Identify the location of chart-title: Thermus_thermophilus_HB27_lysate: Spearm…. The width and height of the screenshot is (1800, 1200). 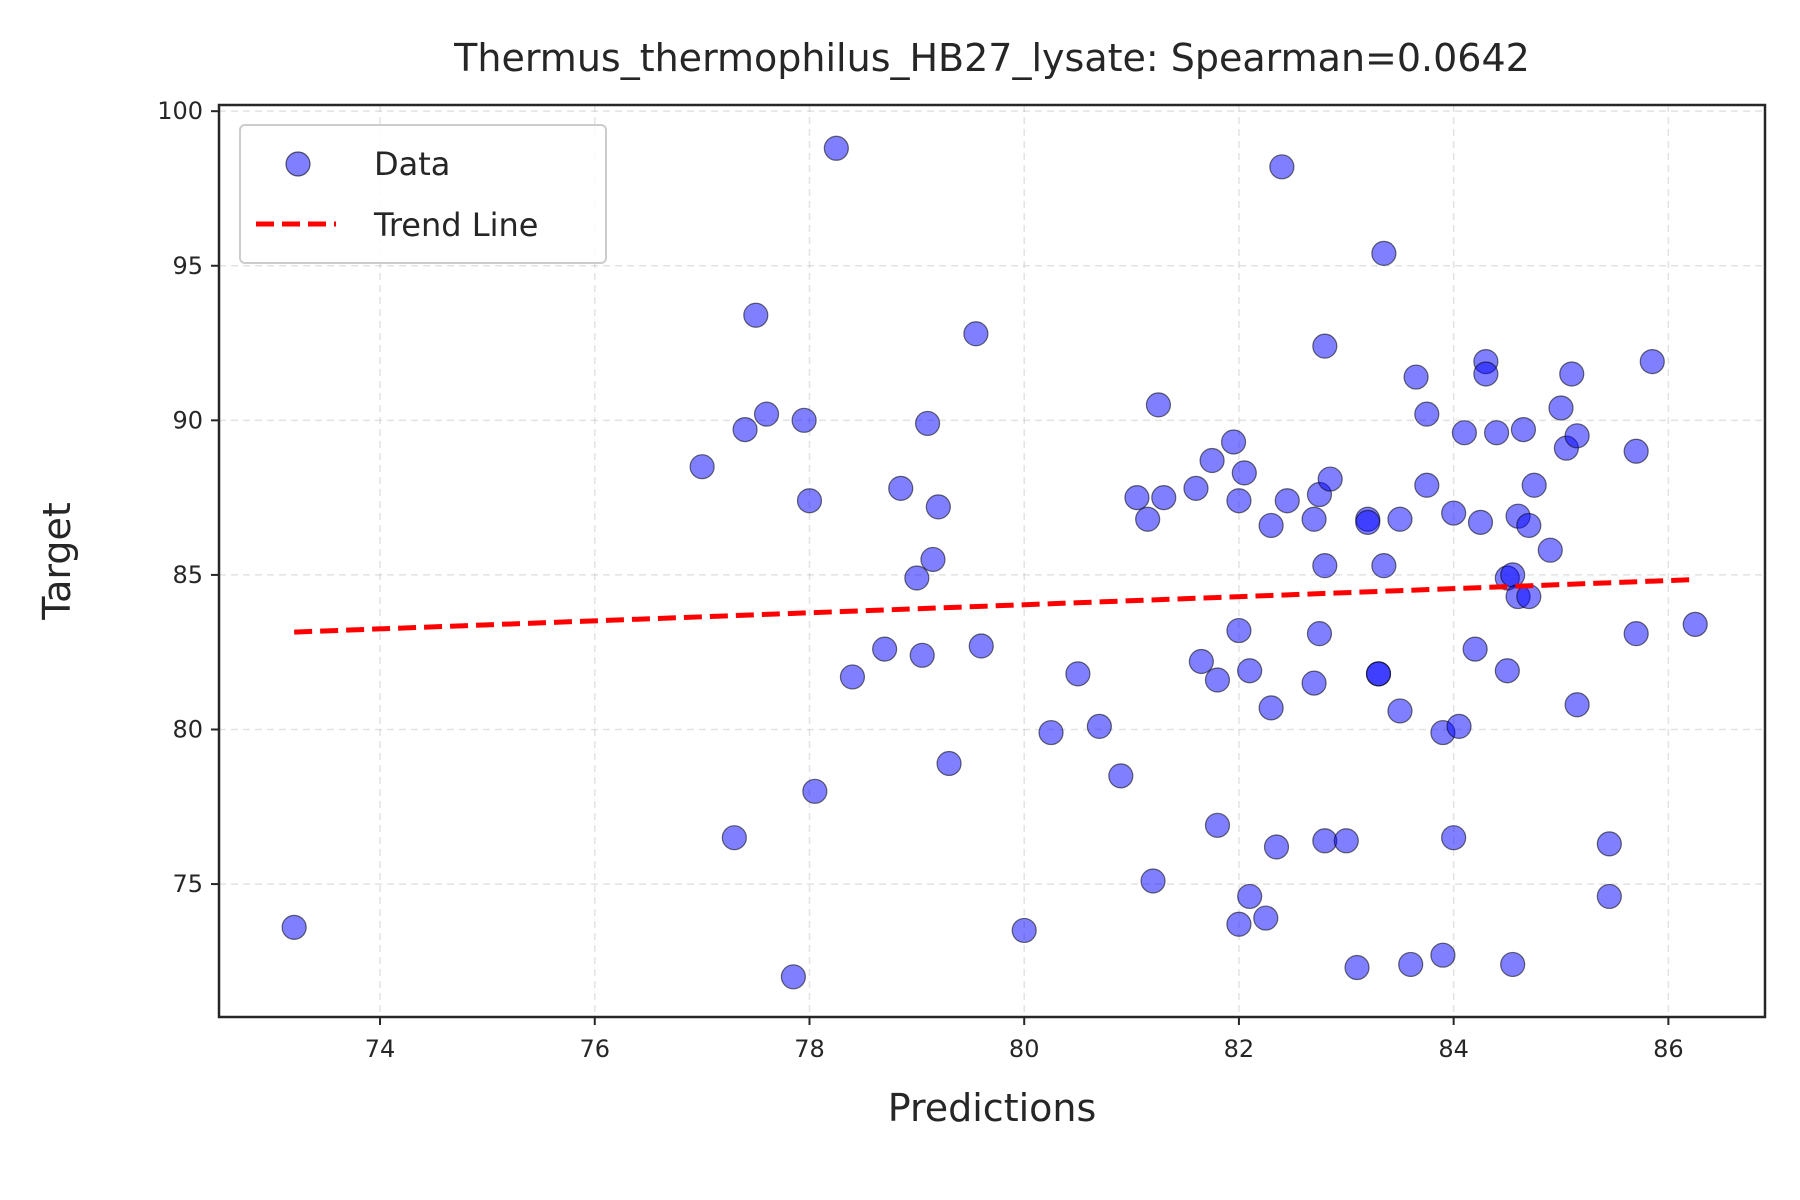
(991, 58).